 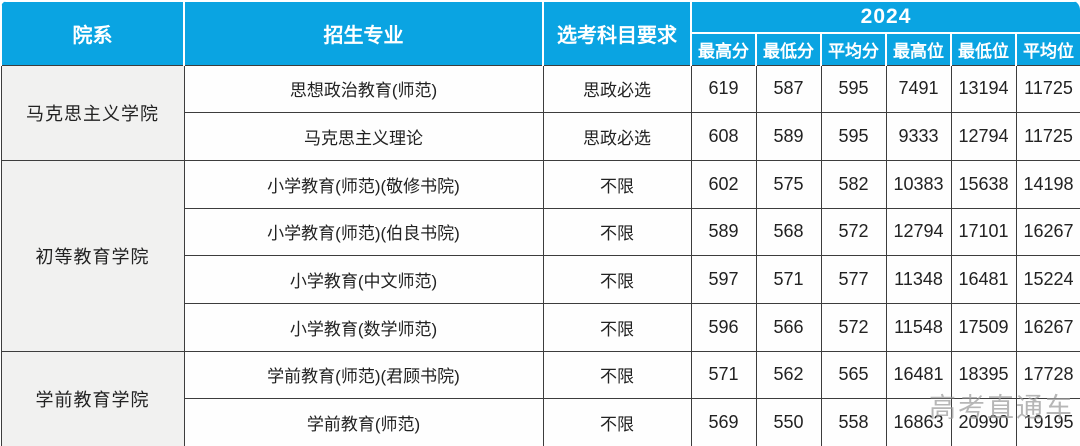 I want to click on header-average-rank: 平均位, so click(x=1047, y=49).